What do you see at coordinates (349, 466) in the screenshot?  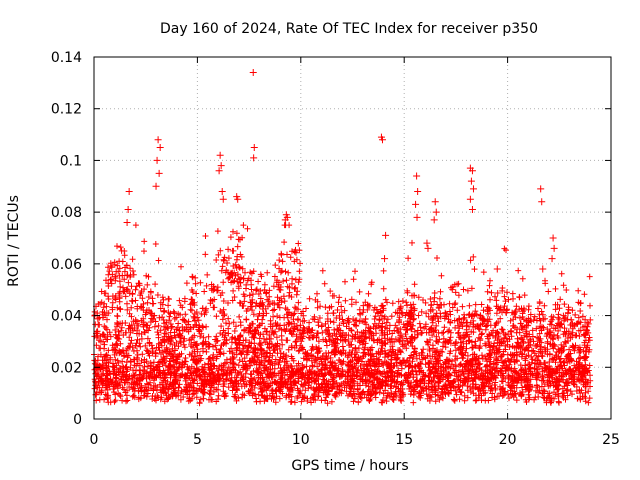 I see `x-axis-label: GPS time / hours` at bounding box center [349, 466].